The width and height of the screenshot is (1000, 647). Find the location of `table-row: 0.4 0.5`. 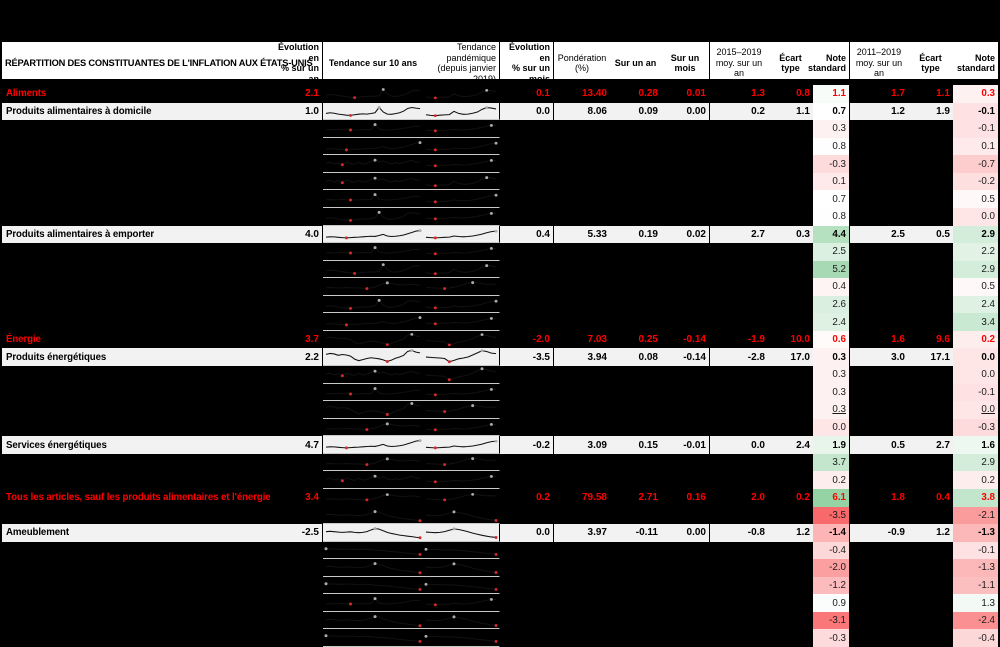

table-row: 0.4 0.5 is located at coordinates (500, 287).